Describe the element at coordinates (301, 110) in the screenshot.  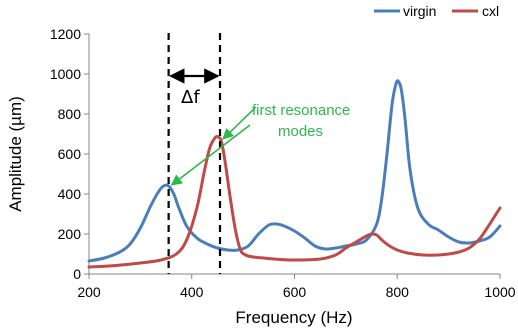
I see `resonance-label-line1: first resonance` at that location.